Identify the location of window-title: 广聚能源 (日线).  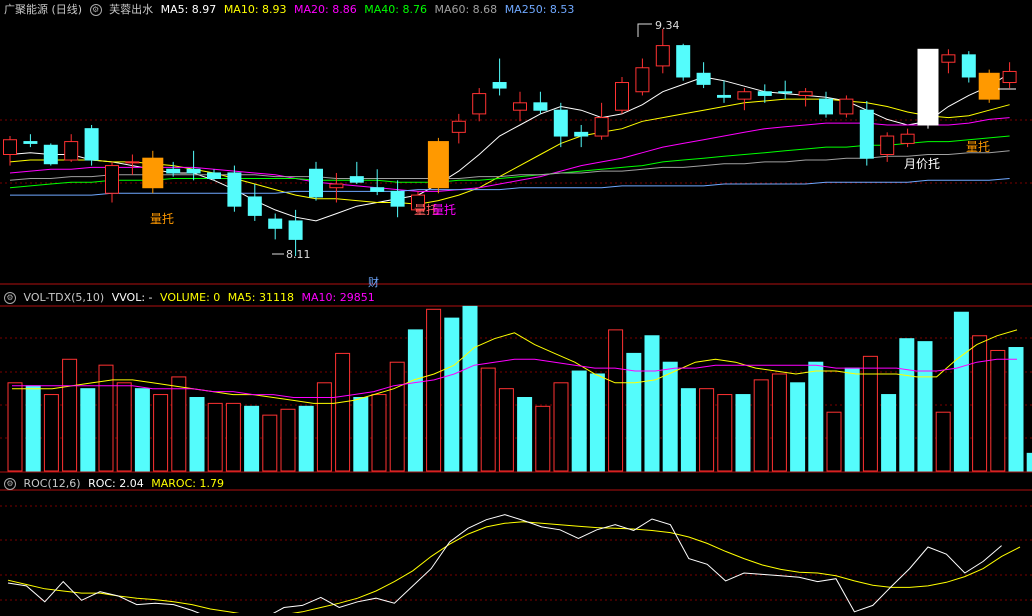
(43, 9).